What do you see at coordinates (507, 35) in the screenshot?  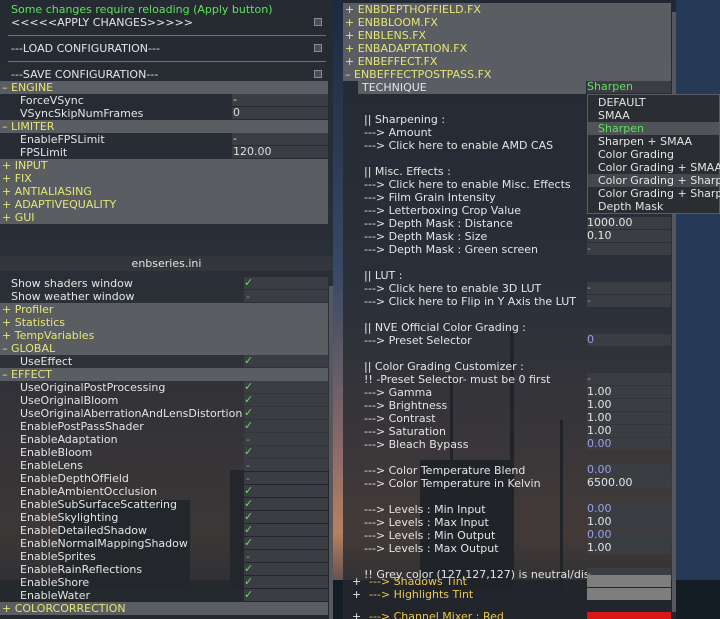 I see `file-enblens: + ENBLENS.FX` at bounding box center [507, 35].